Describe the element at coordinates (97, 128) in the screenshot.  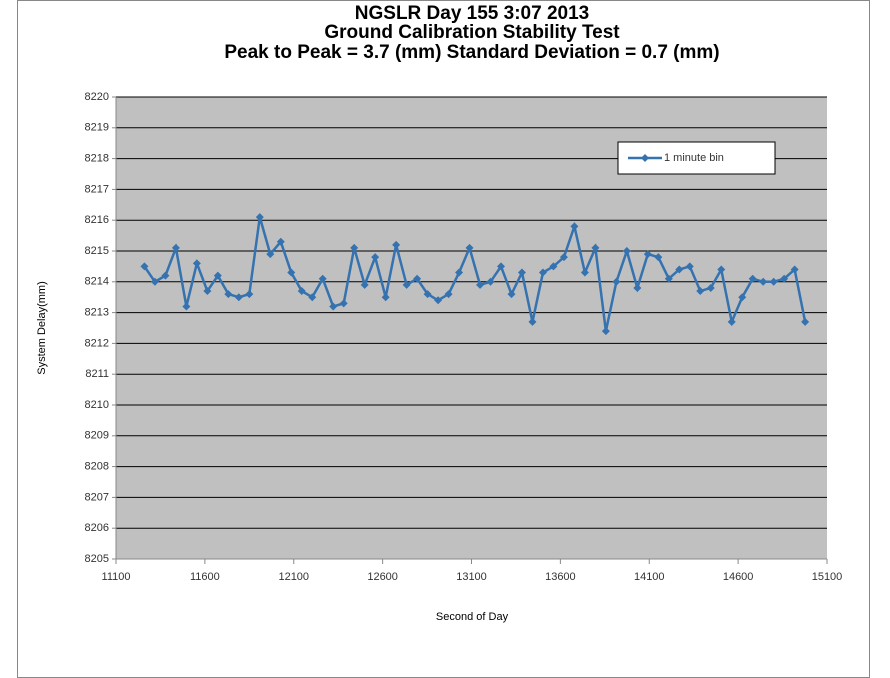
I see `y-tick-label: 8219` at that location.